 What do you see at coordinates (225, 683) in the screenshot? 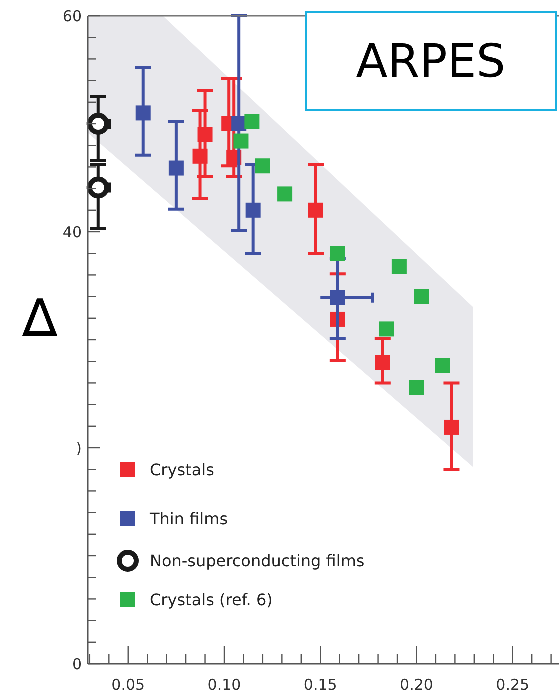
I see `x-tick-label: 0.10` at bounding box center [225, 683].